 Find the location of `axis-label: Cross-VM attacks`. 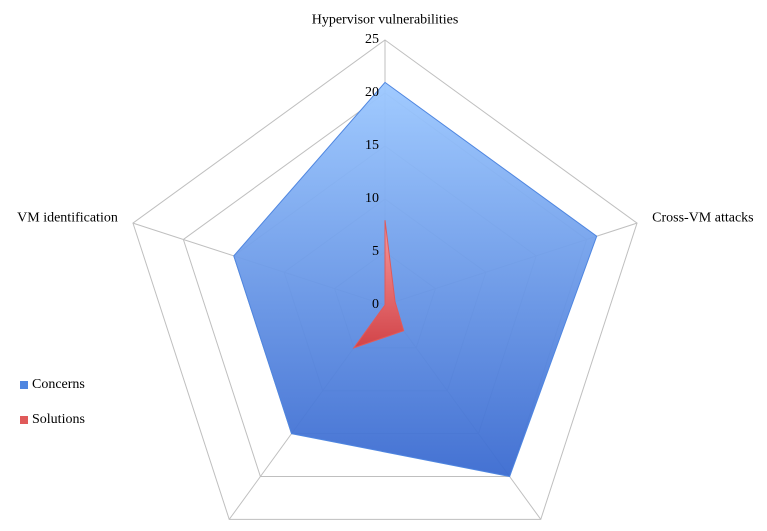

axis-label: Cross-VM attacks is located at coordinates (703, 217).